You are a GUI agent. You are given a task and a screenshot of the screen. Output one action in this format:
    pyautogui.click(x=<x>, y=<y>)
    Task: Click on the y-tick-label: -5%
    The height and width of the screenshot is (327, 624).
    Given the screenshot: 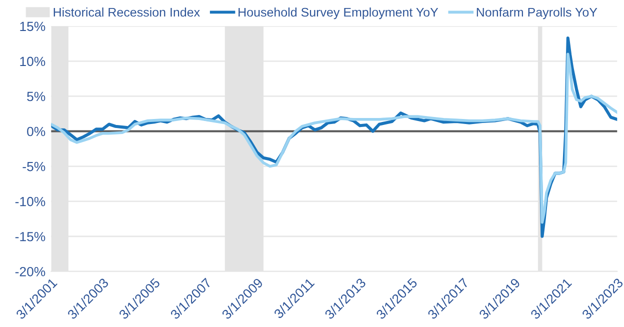 What is the action you would take?
    pyautogui.click(x=34, y=167)
    